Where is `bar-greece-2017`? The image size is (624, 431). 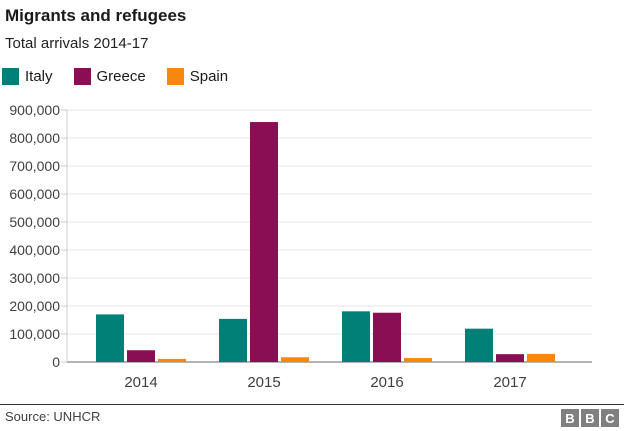
bar-greece-2017 is located at coordinates (510, 358).